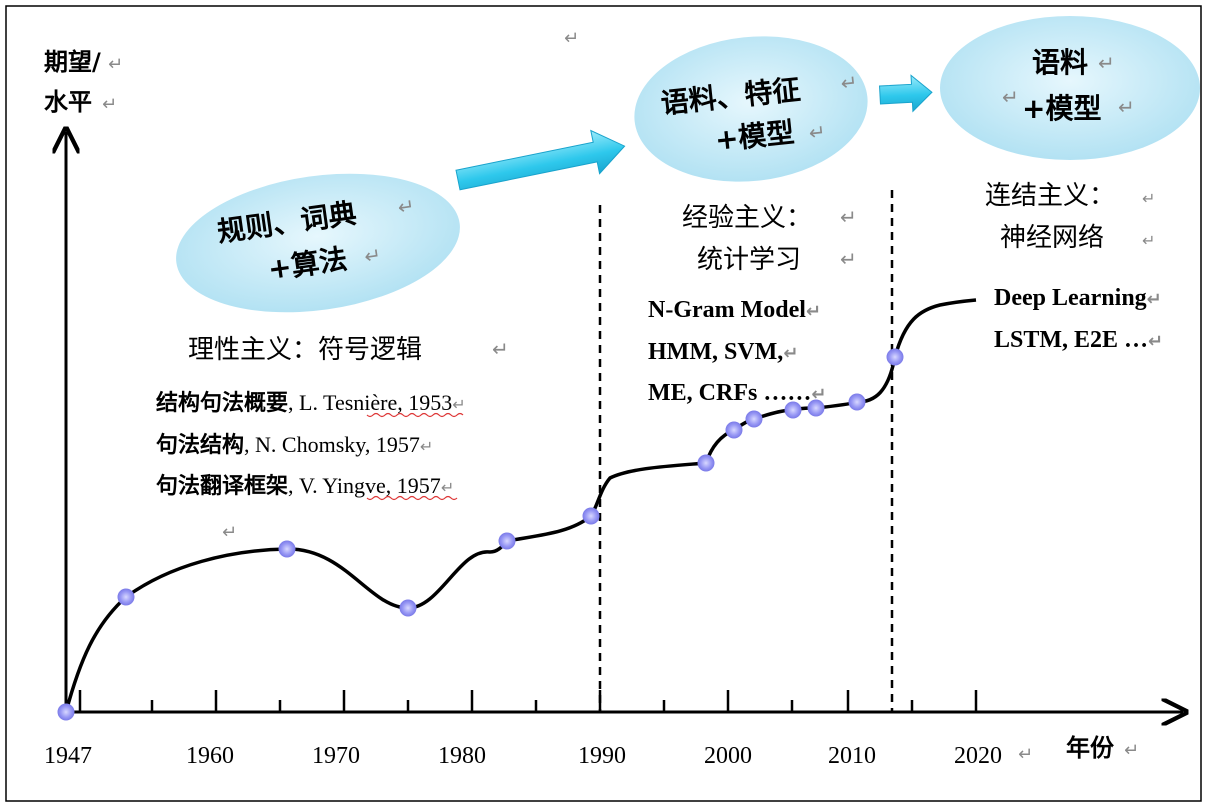 This screenshot has width=1207, height=807. I want to click on x-tick-label: 1990, so click(602, 756).